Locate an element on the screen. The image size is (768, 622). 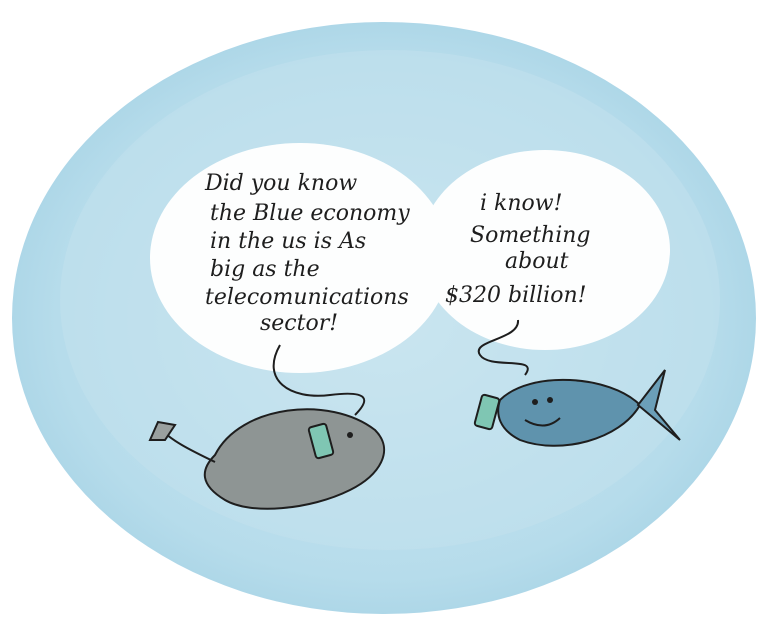
speech-line: Did you know is located at coordinates (280, 183).